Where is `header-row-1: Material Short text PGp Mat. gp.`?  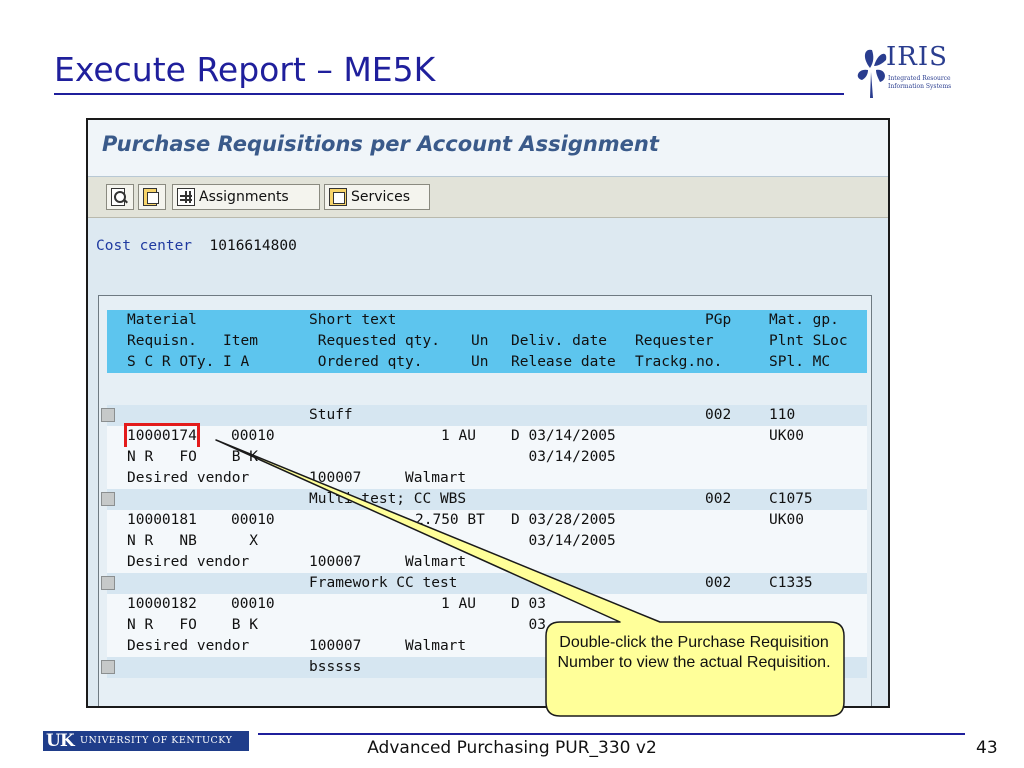
header-row-1: Material Short text PGp Mat. gp. is located at coordinates (487, 320).